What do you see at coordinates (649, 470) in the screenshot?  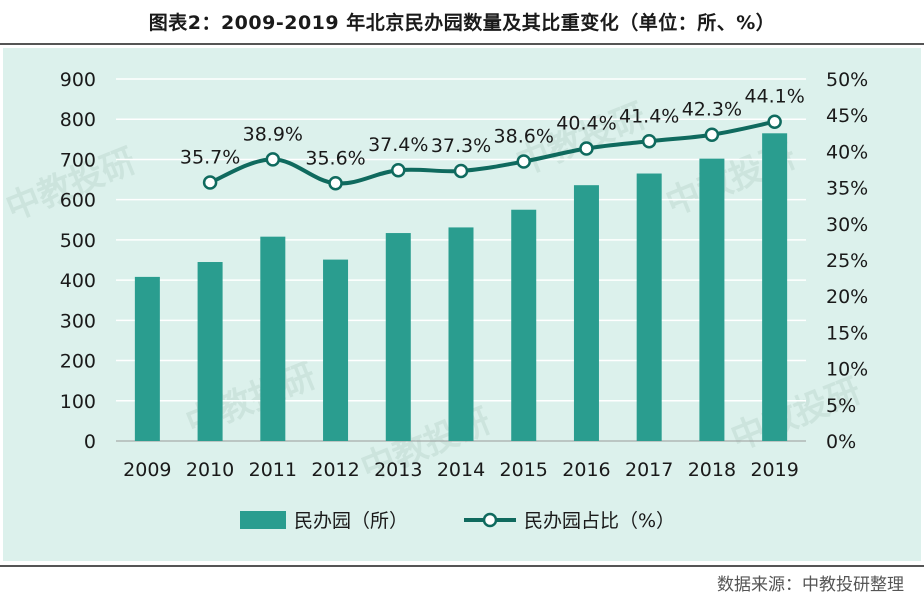 I see `x-tick-label: 2017` at bounding box center [649, 470].